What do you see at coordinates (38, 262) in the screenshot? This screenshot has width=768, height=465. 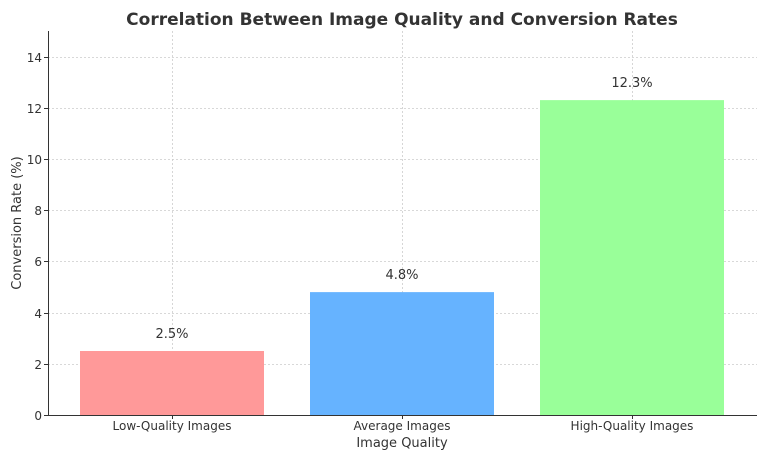 I see `y-tick-label: 6` at bounding box center [38, 262].